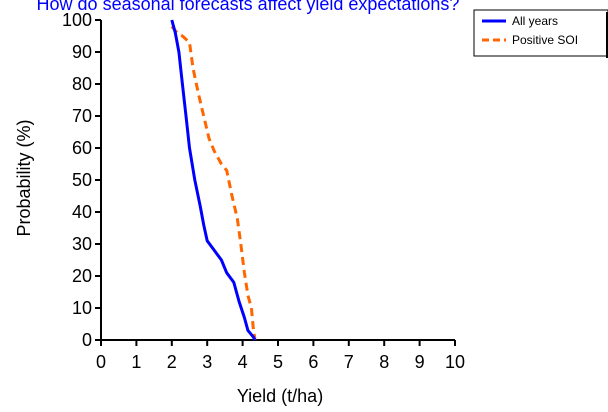  What do you see at coordinates (82, 148) in the screenshot?
I see `y-tick-label: 60` at bounding box center [82, 148].